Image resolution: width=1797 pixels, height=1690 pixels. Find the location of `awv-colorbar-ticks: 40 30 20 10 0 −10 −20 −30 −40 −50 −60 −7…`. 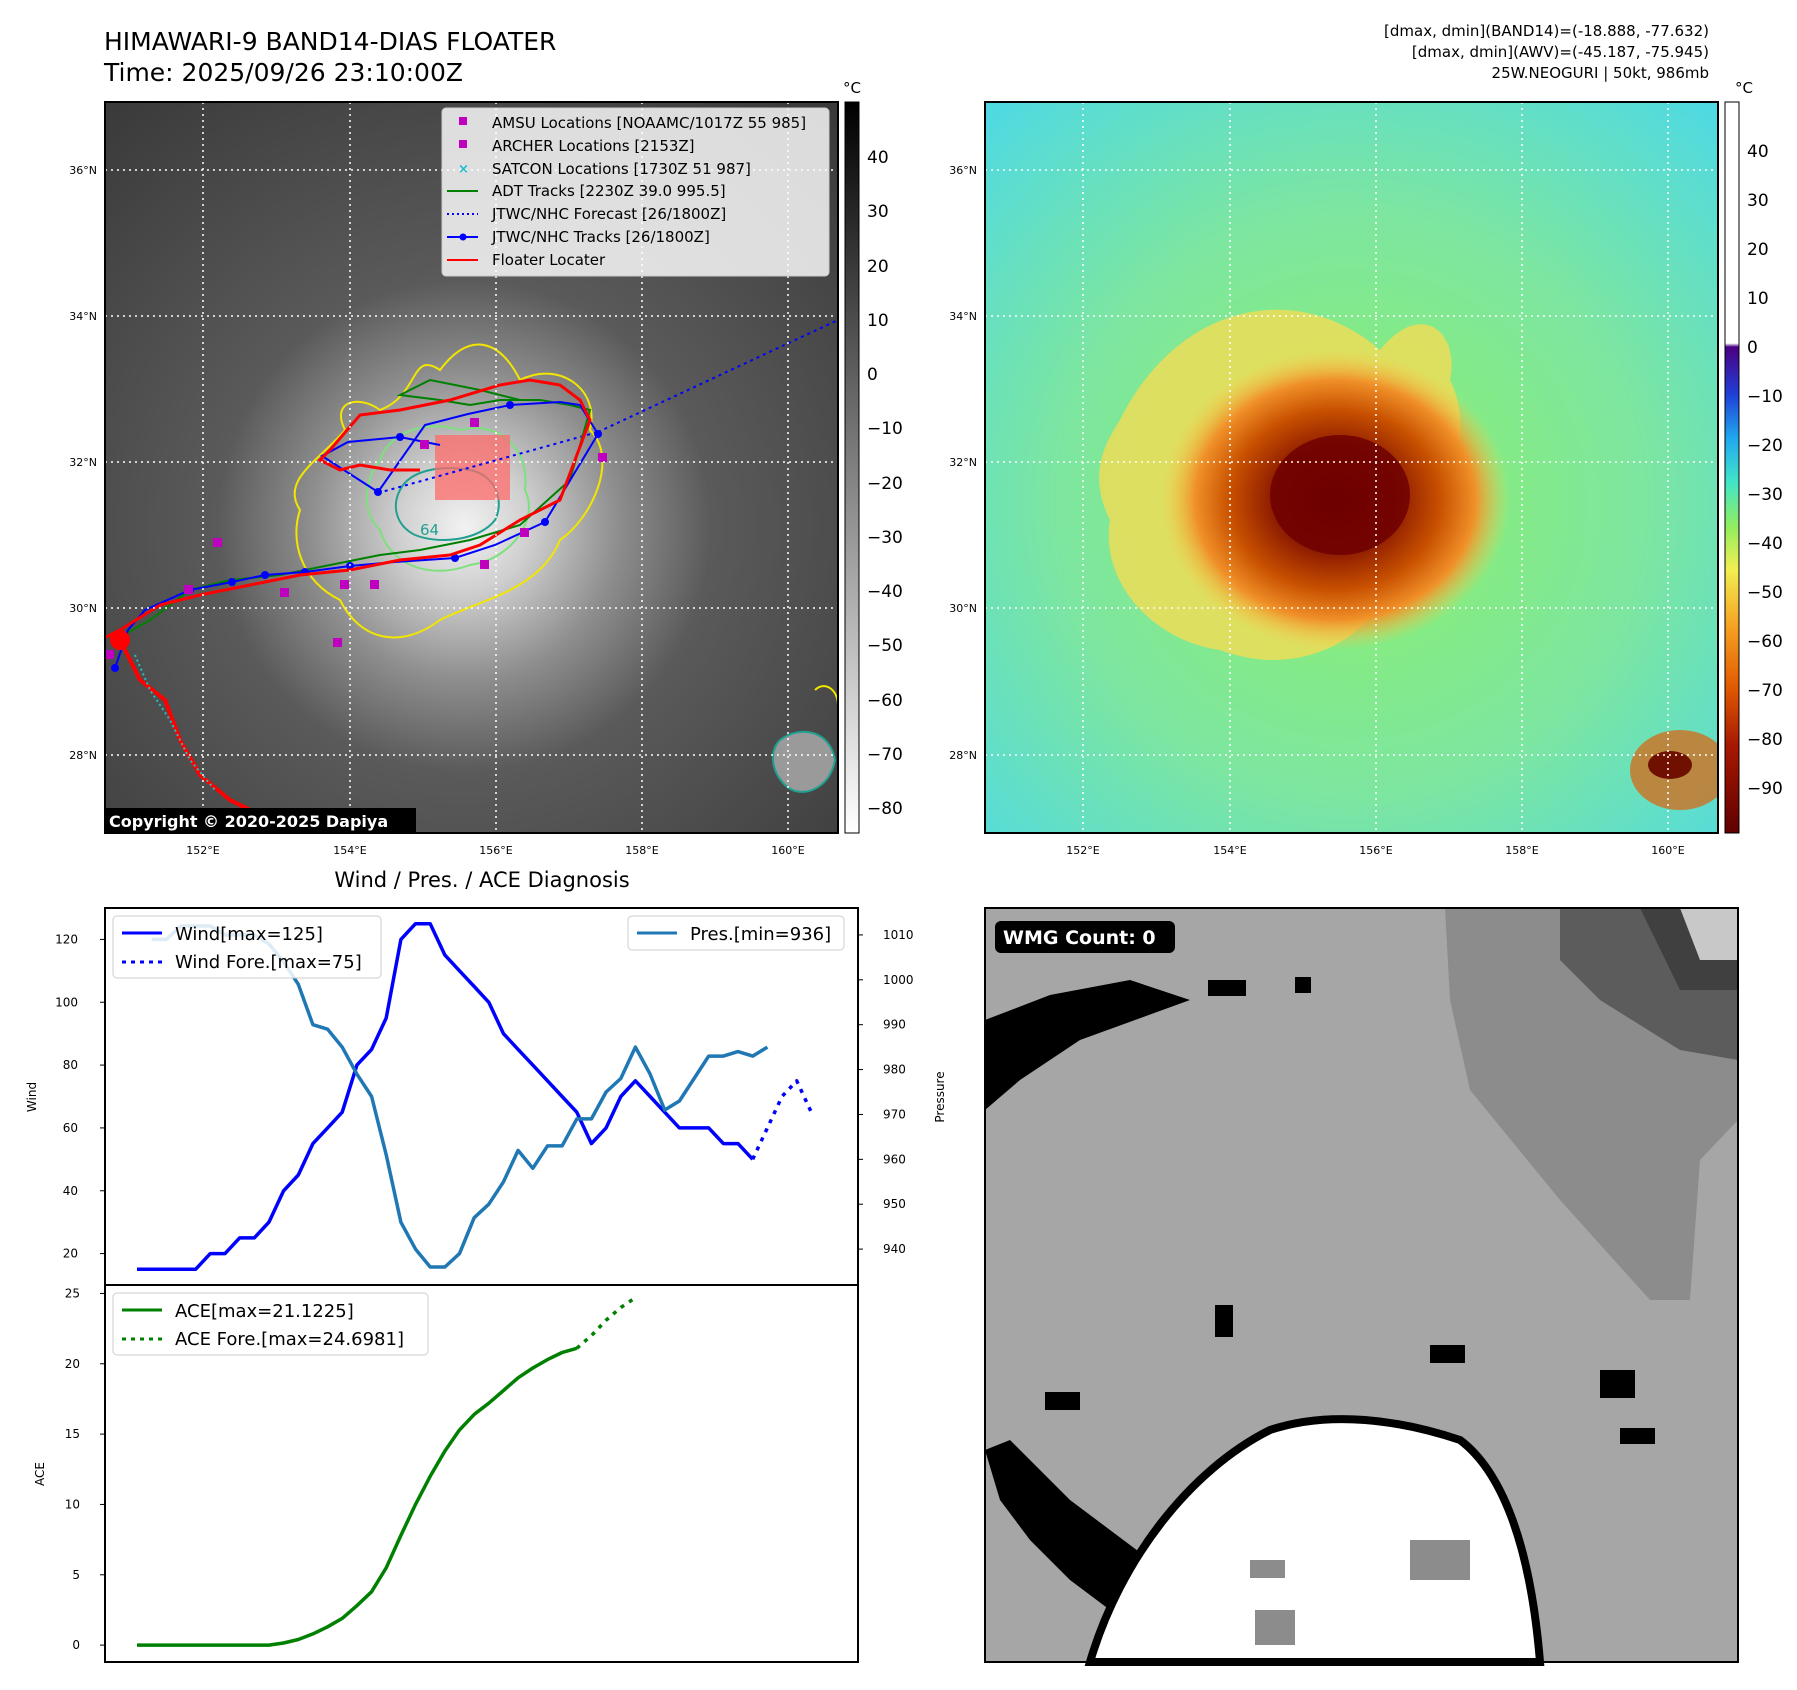

awv-colorbar-ticks: 40 30 20 10 0 −10 −20 −30 −40 −50 −60 −7… is located at coordinates (1765, 470).